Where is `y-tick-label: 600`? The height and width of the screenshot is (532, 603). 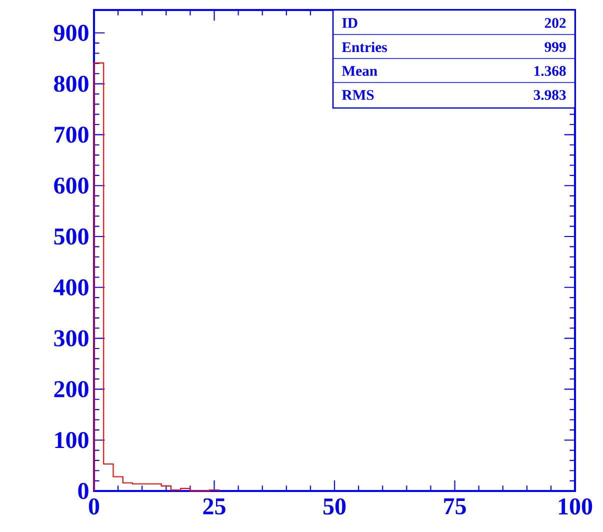
y-tick-label: 600 is located at coordinates (71, 186).